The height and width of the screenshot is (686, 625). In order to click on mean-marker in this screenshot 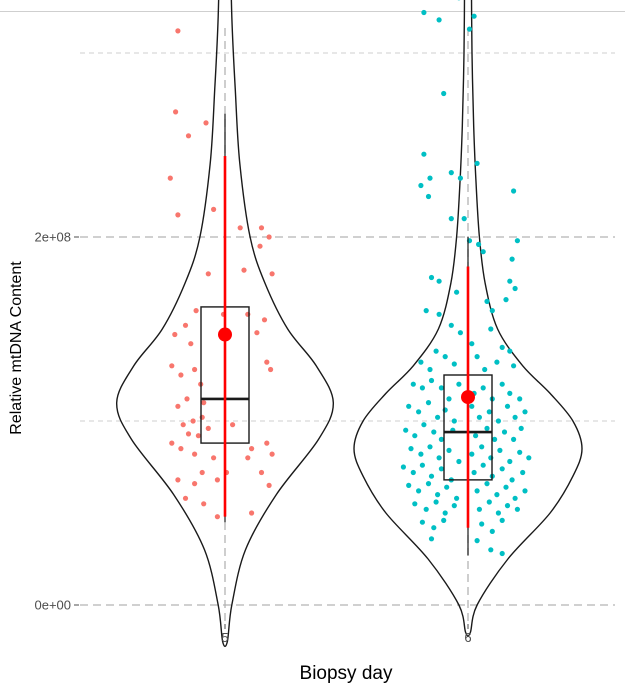, I will do `click(225, 334)`.